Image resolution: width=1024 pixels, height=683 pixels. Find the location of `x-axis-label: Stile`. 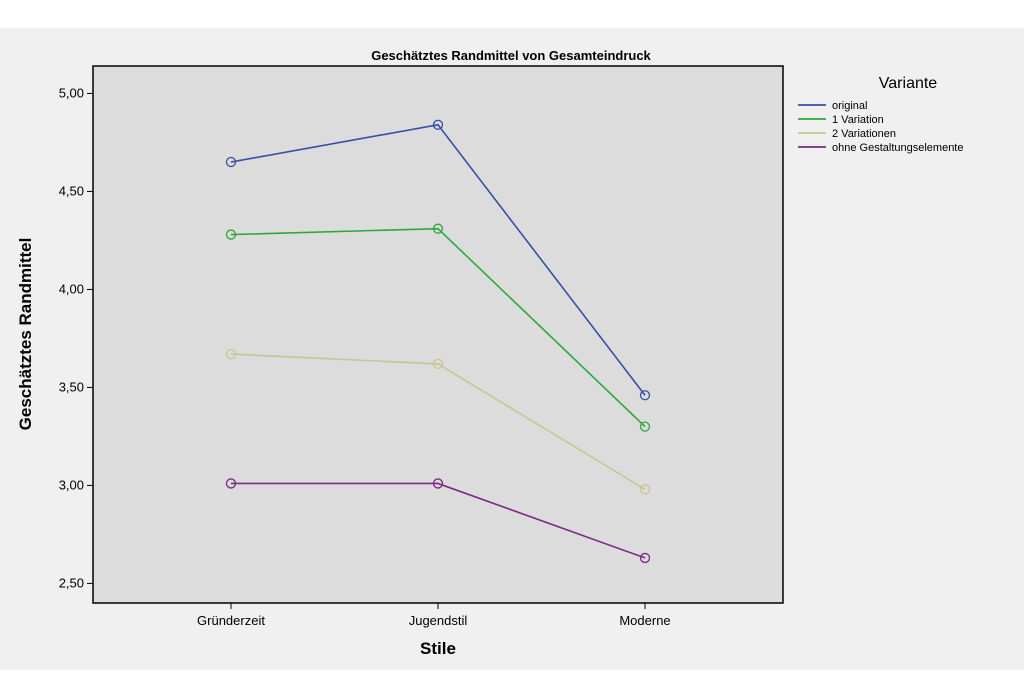

x-axis-label: Stile is located at coordinates (438, 648).